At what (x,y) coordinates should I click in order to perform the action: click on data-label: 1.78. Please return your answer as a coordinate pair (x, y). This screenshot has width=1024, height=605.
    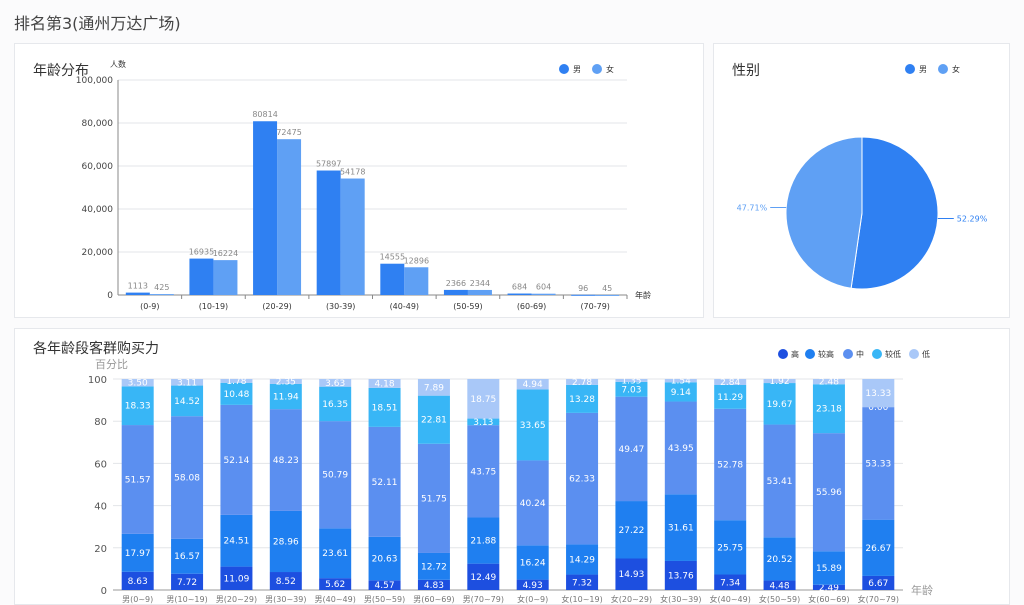
    Looking at the image, I should click on (236, 382).